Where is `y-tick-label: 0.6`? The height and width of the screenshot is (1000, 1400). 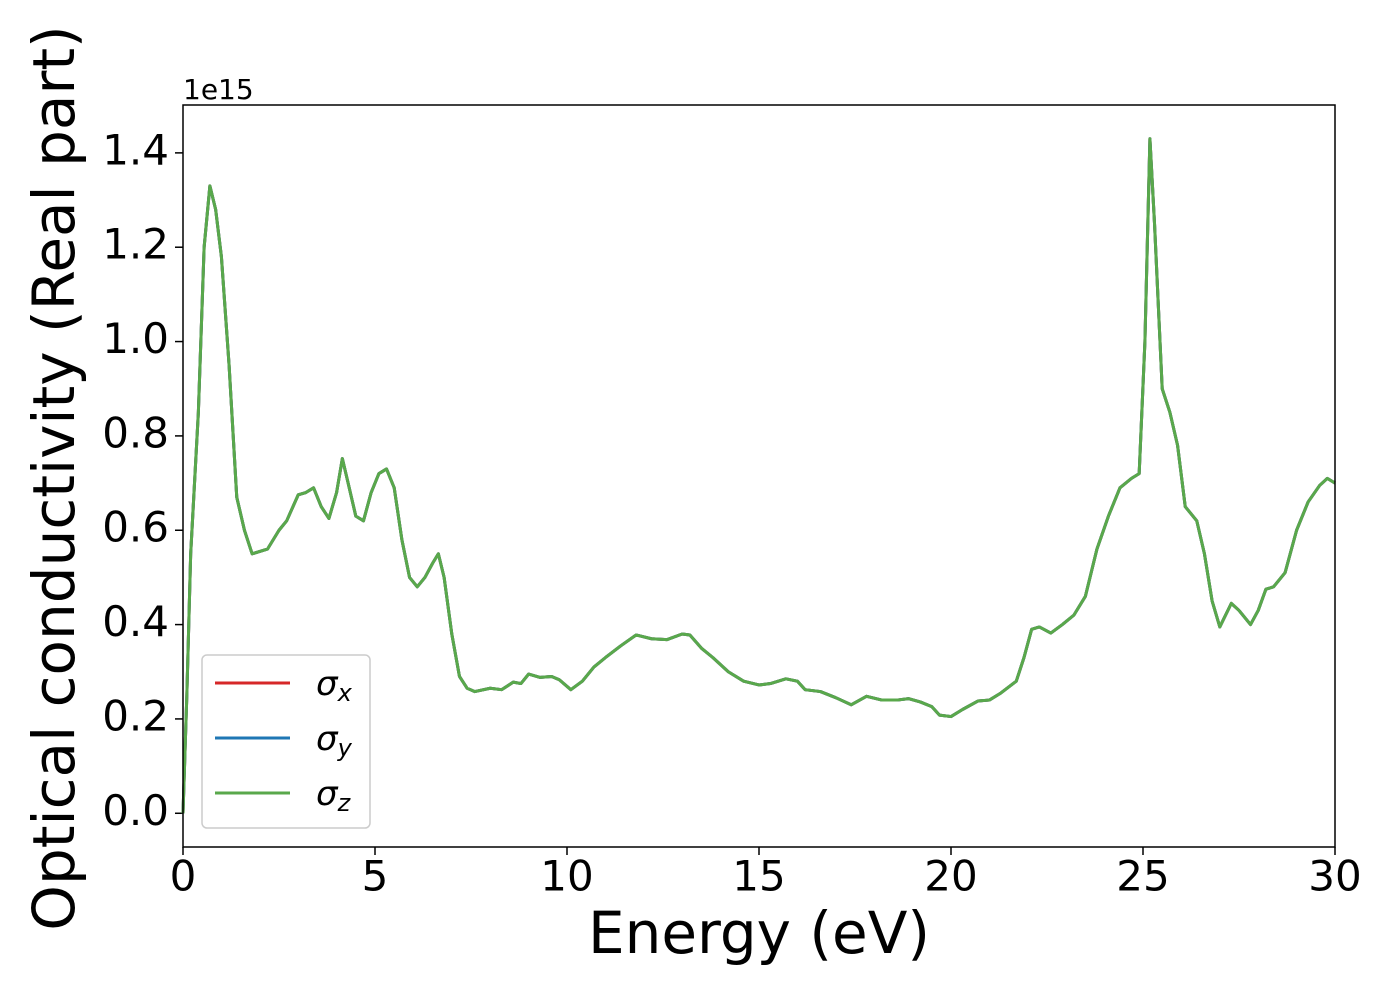 y-tick-label: 0.6 is located at coordinates (135, 527).